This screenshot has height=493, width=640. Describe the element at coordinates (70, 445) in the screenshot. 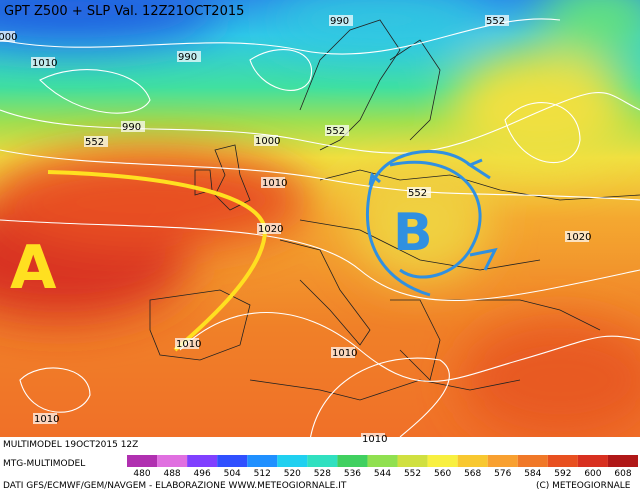

I see `run-label: MULTIMODEL 19OCT2015 12Z` at that location.